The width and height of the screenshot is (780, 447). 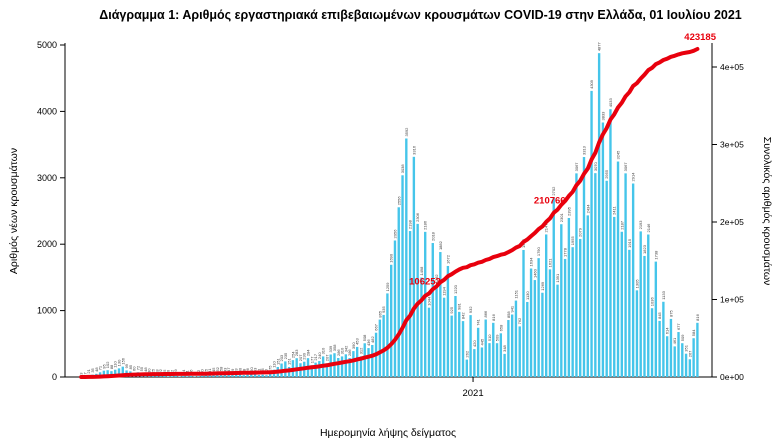 I want to click on svg-text: 584, so click(x=693, y=332).